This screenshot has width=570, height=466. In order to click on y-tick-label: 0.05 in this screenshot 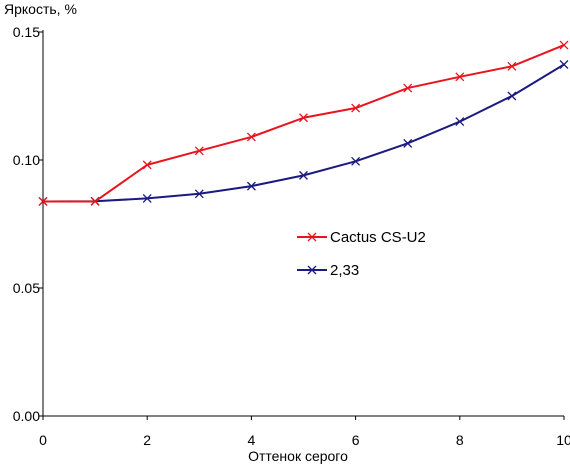, I will do `click(26, 288)`.